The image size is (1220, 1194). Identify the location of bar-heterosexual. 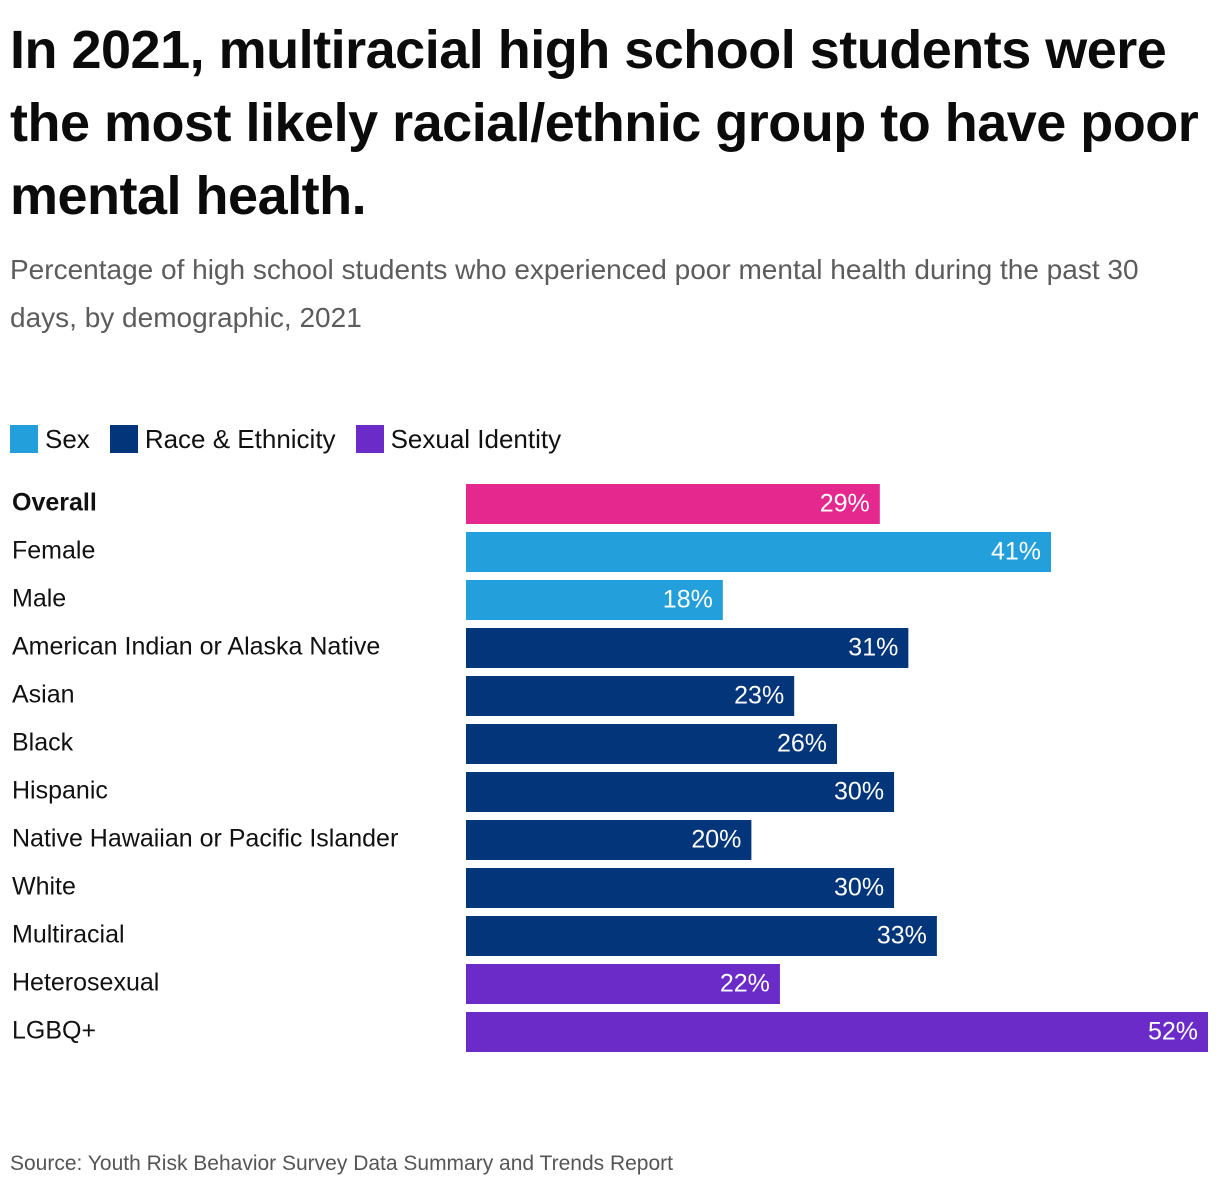
(623, 984).